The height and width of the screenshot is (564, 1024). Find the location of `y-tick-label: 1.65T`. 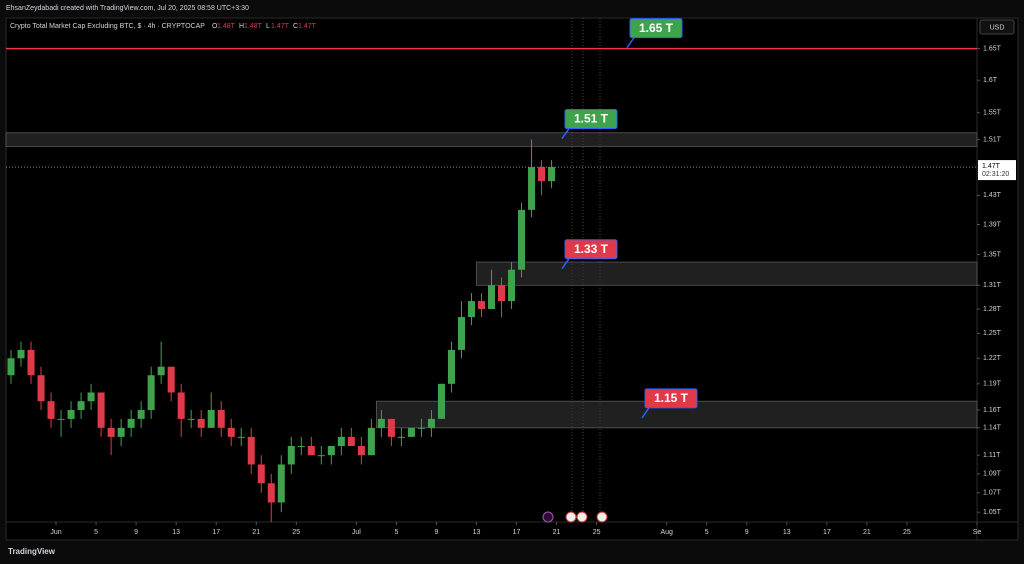

y-tick-label: 1.65T is located at coordinates (992, 48).